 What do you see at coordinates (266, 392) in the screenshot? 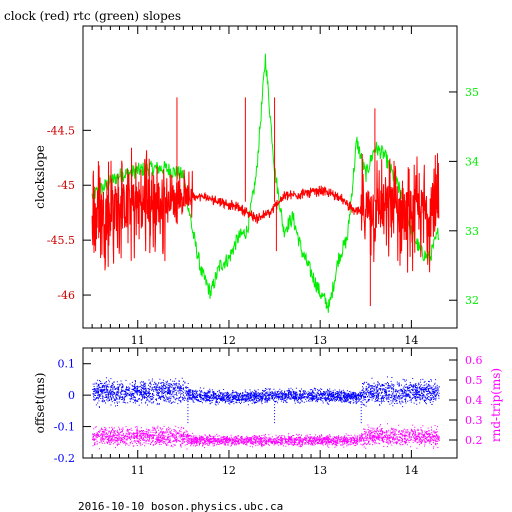
I see `offset-points` at bounding box center [266, 392].